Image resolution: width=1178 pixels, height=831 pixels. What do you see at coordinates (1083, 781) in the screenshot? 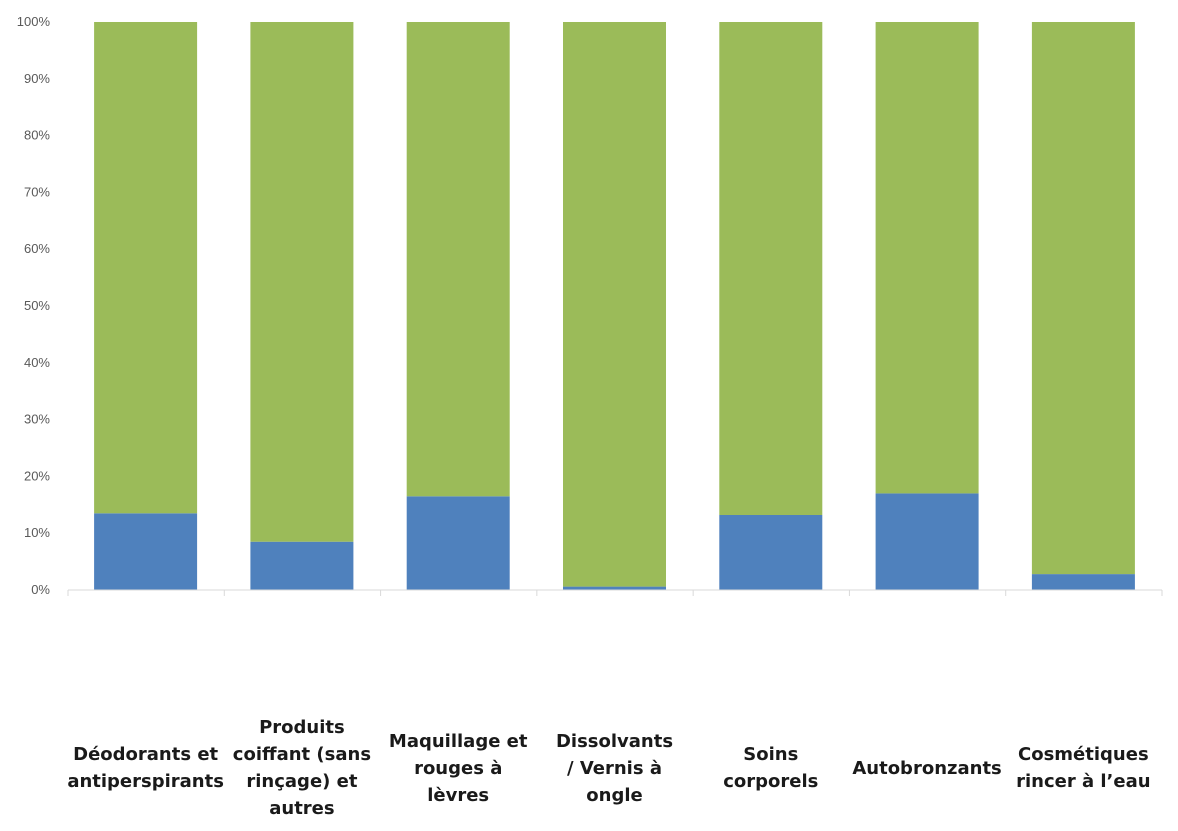
I see `x-category-label-line: rincer à l’eau` at bounding box center [1083, 781].